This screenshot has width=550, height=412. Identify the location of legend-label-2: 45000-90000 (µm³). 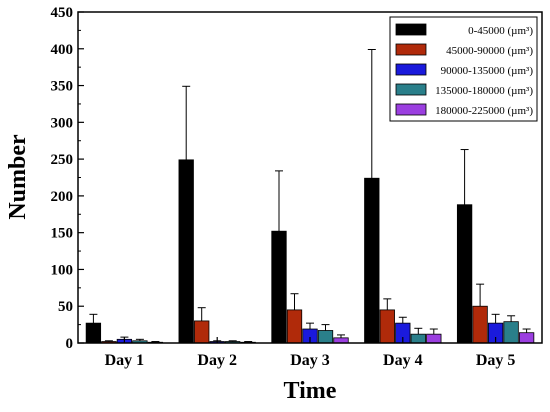
(489, 51).